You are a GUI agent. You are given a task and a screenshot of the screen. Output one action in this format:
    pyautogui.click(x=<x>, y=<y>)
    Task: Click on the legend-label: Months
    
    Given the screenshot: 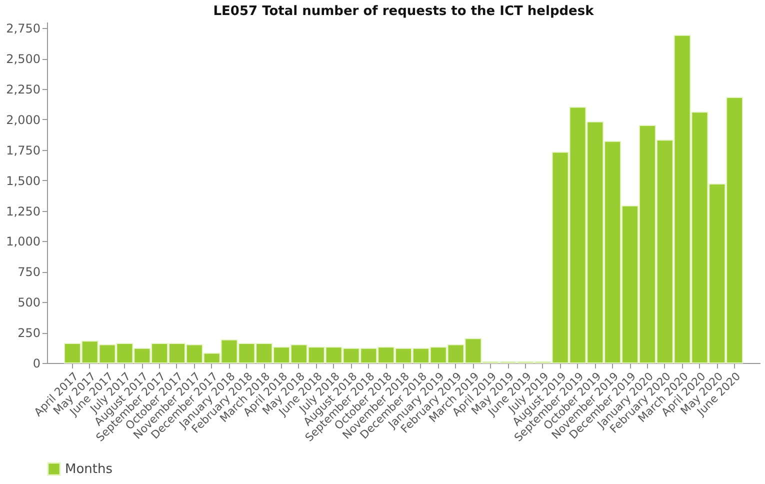 What is the action you would take?
    pyautogui.click(x=89, y=469)
    